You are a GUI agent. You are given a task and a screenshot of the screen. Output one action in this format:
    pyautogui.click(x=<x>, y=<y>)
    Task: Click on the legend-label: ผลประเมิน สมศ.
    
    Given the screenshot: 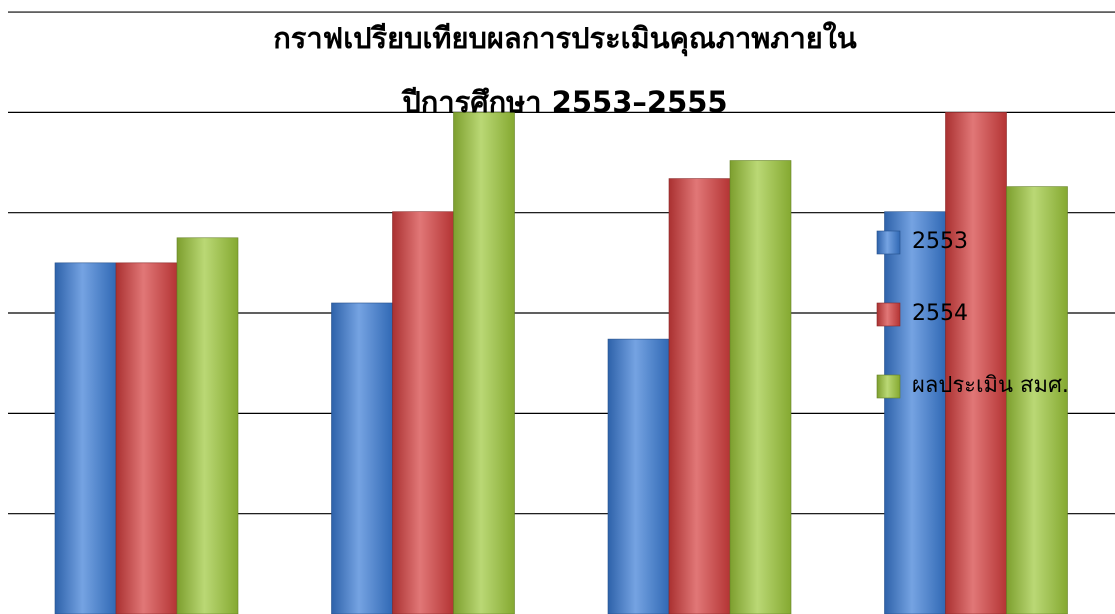 What is the action you would take?
    pyautogui.click(x=990, y=385)
    